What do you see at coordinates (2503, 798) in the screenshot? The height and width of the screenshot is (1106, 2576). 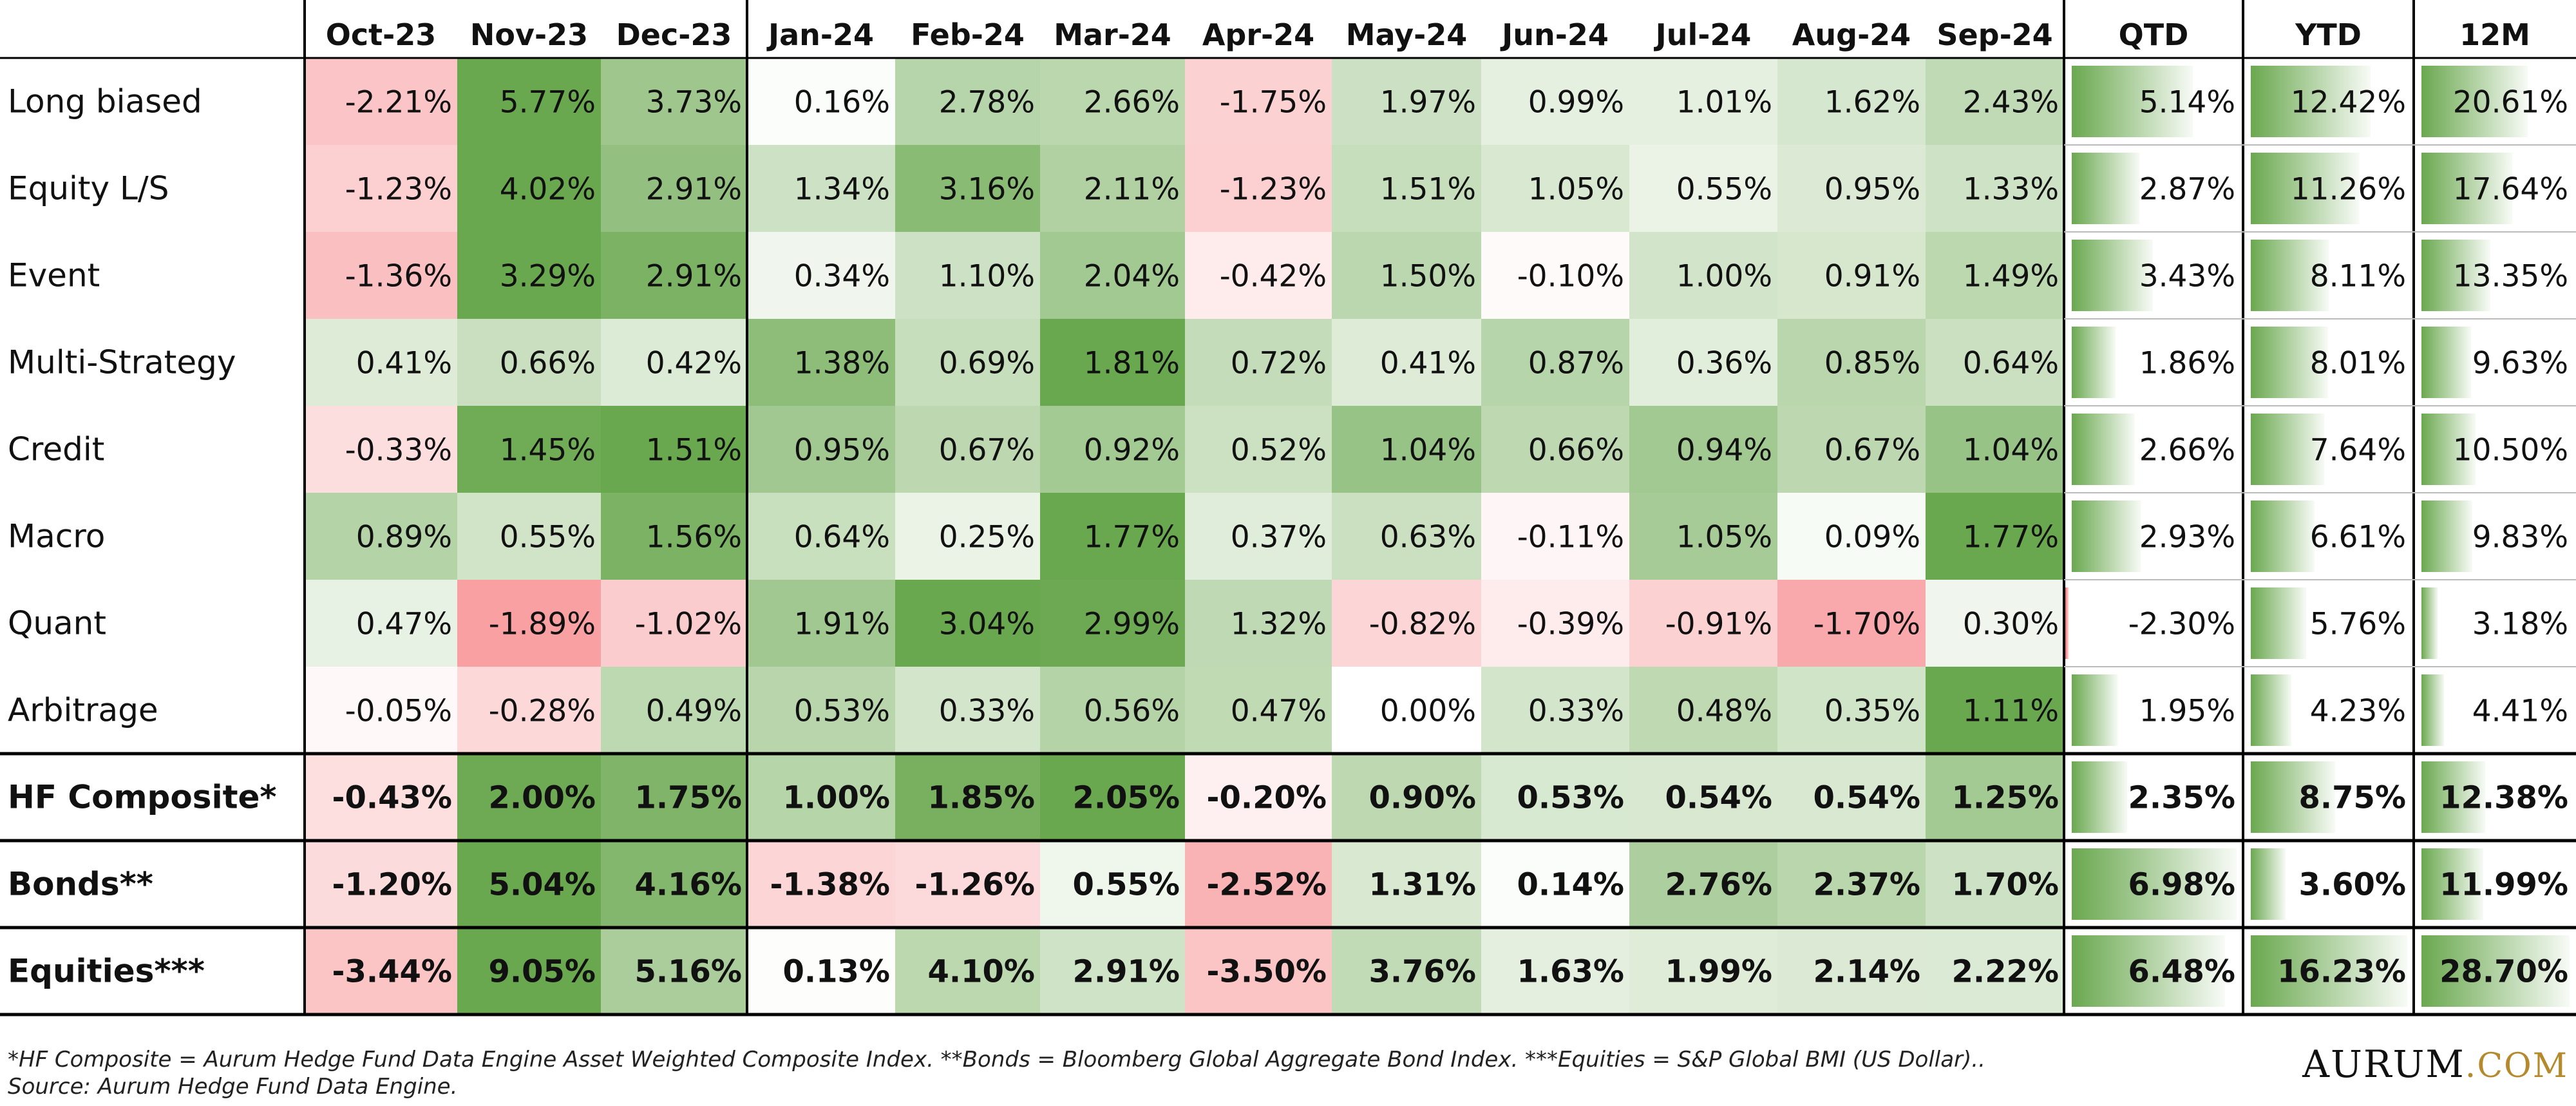 I see `summary-value-label: 12.38%` at bounding box center [2503, 798].